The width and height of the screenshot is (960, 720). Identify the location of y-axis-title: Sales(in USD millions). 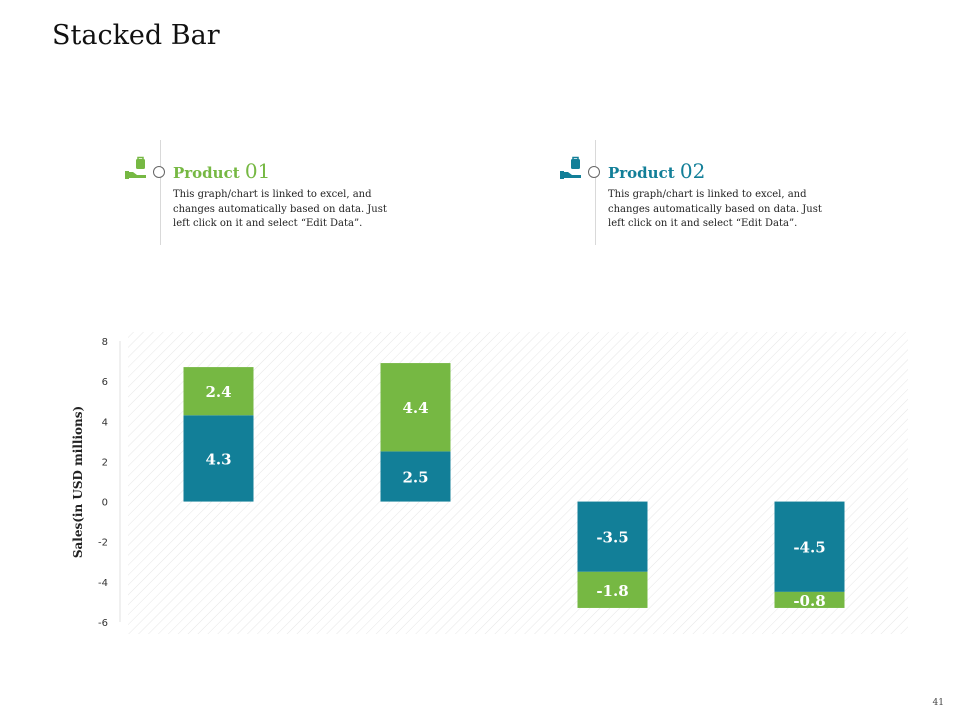
(78, 482).